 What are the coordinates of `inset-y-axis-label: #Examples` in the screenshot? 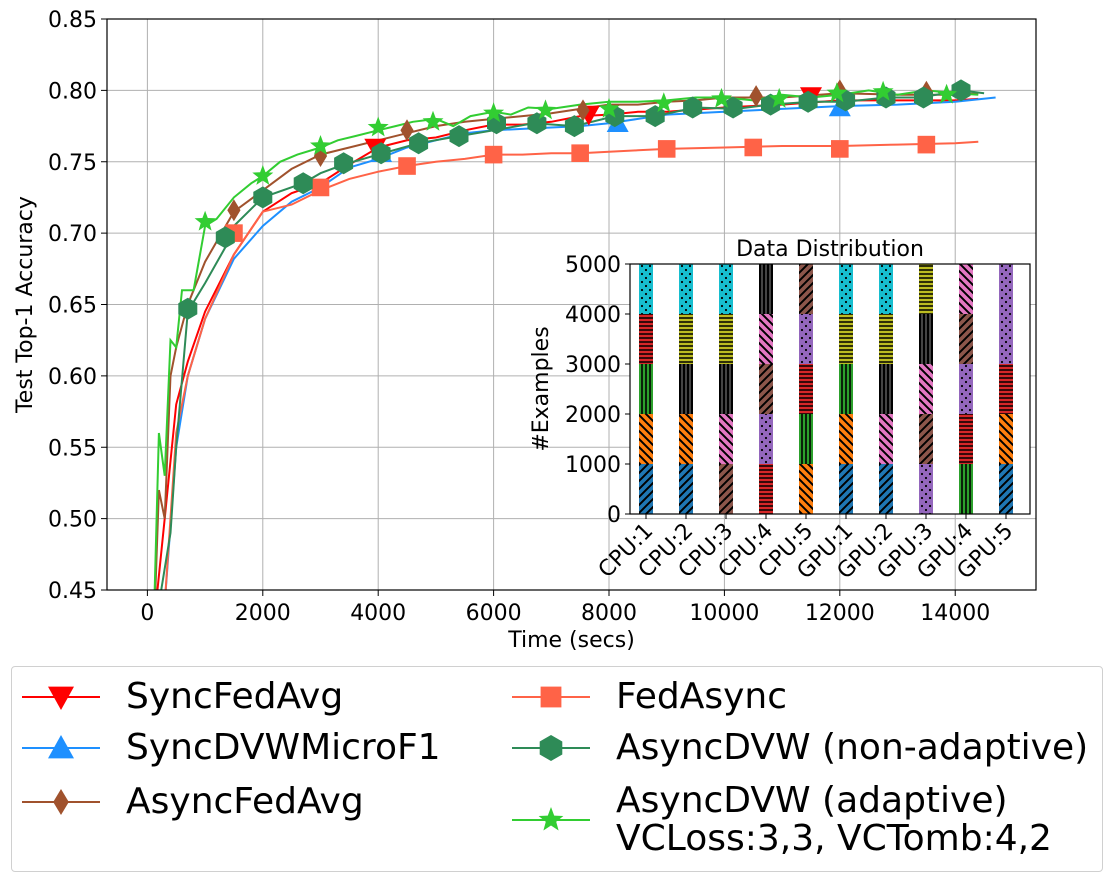 It's located at (541, 388).